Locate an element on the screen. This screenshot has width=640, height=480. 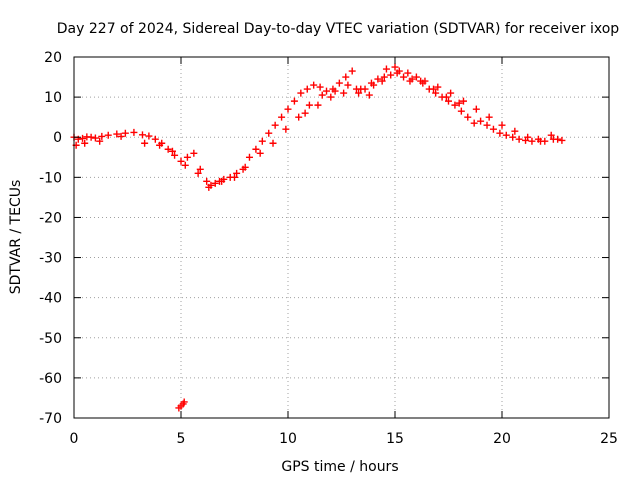
x-tick-label: 25 is located at coordinates (609, 439).